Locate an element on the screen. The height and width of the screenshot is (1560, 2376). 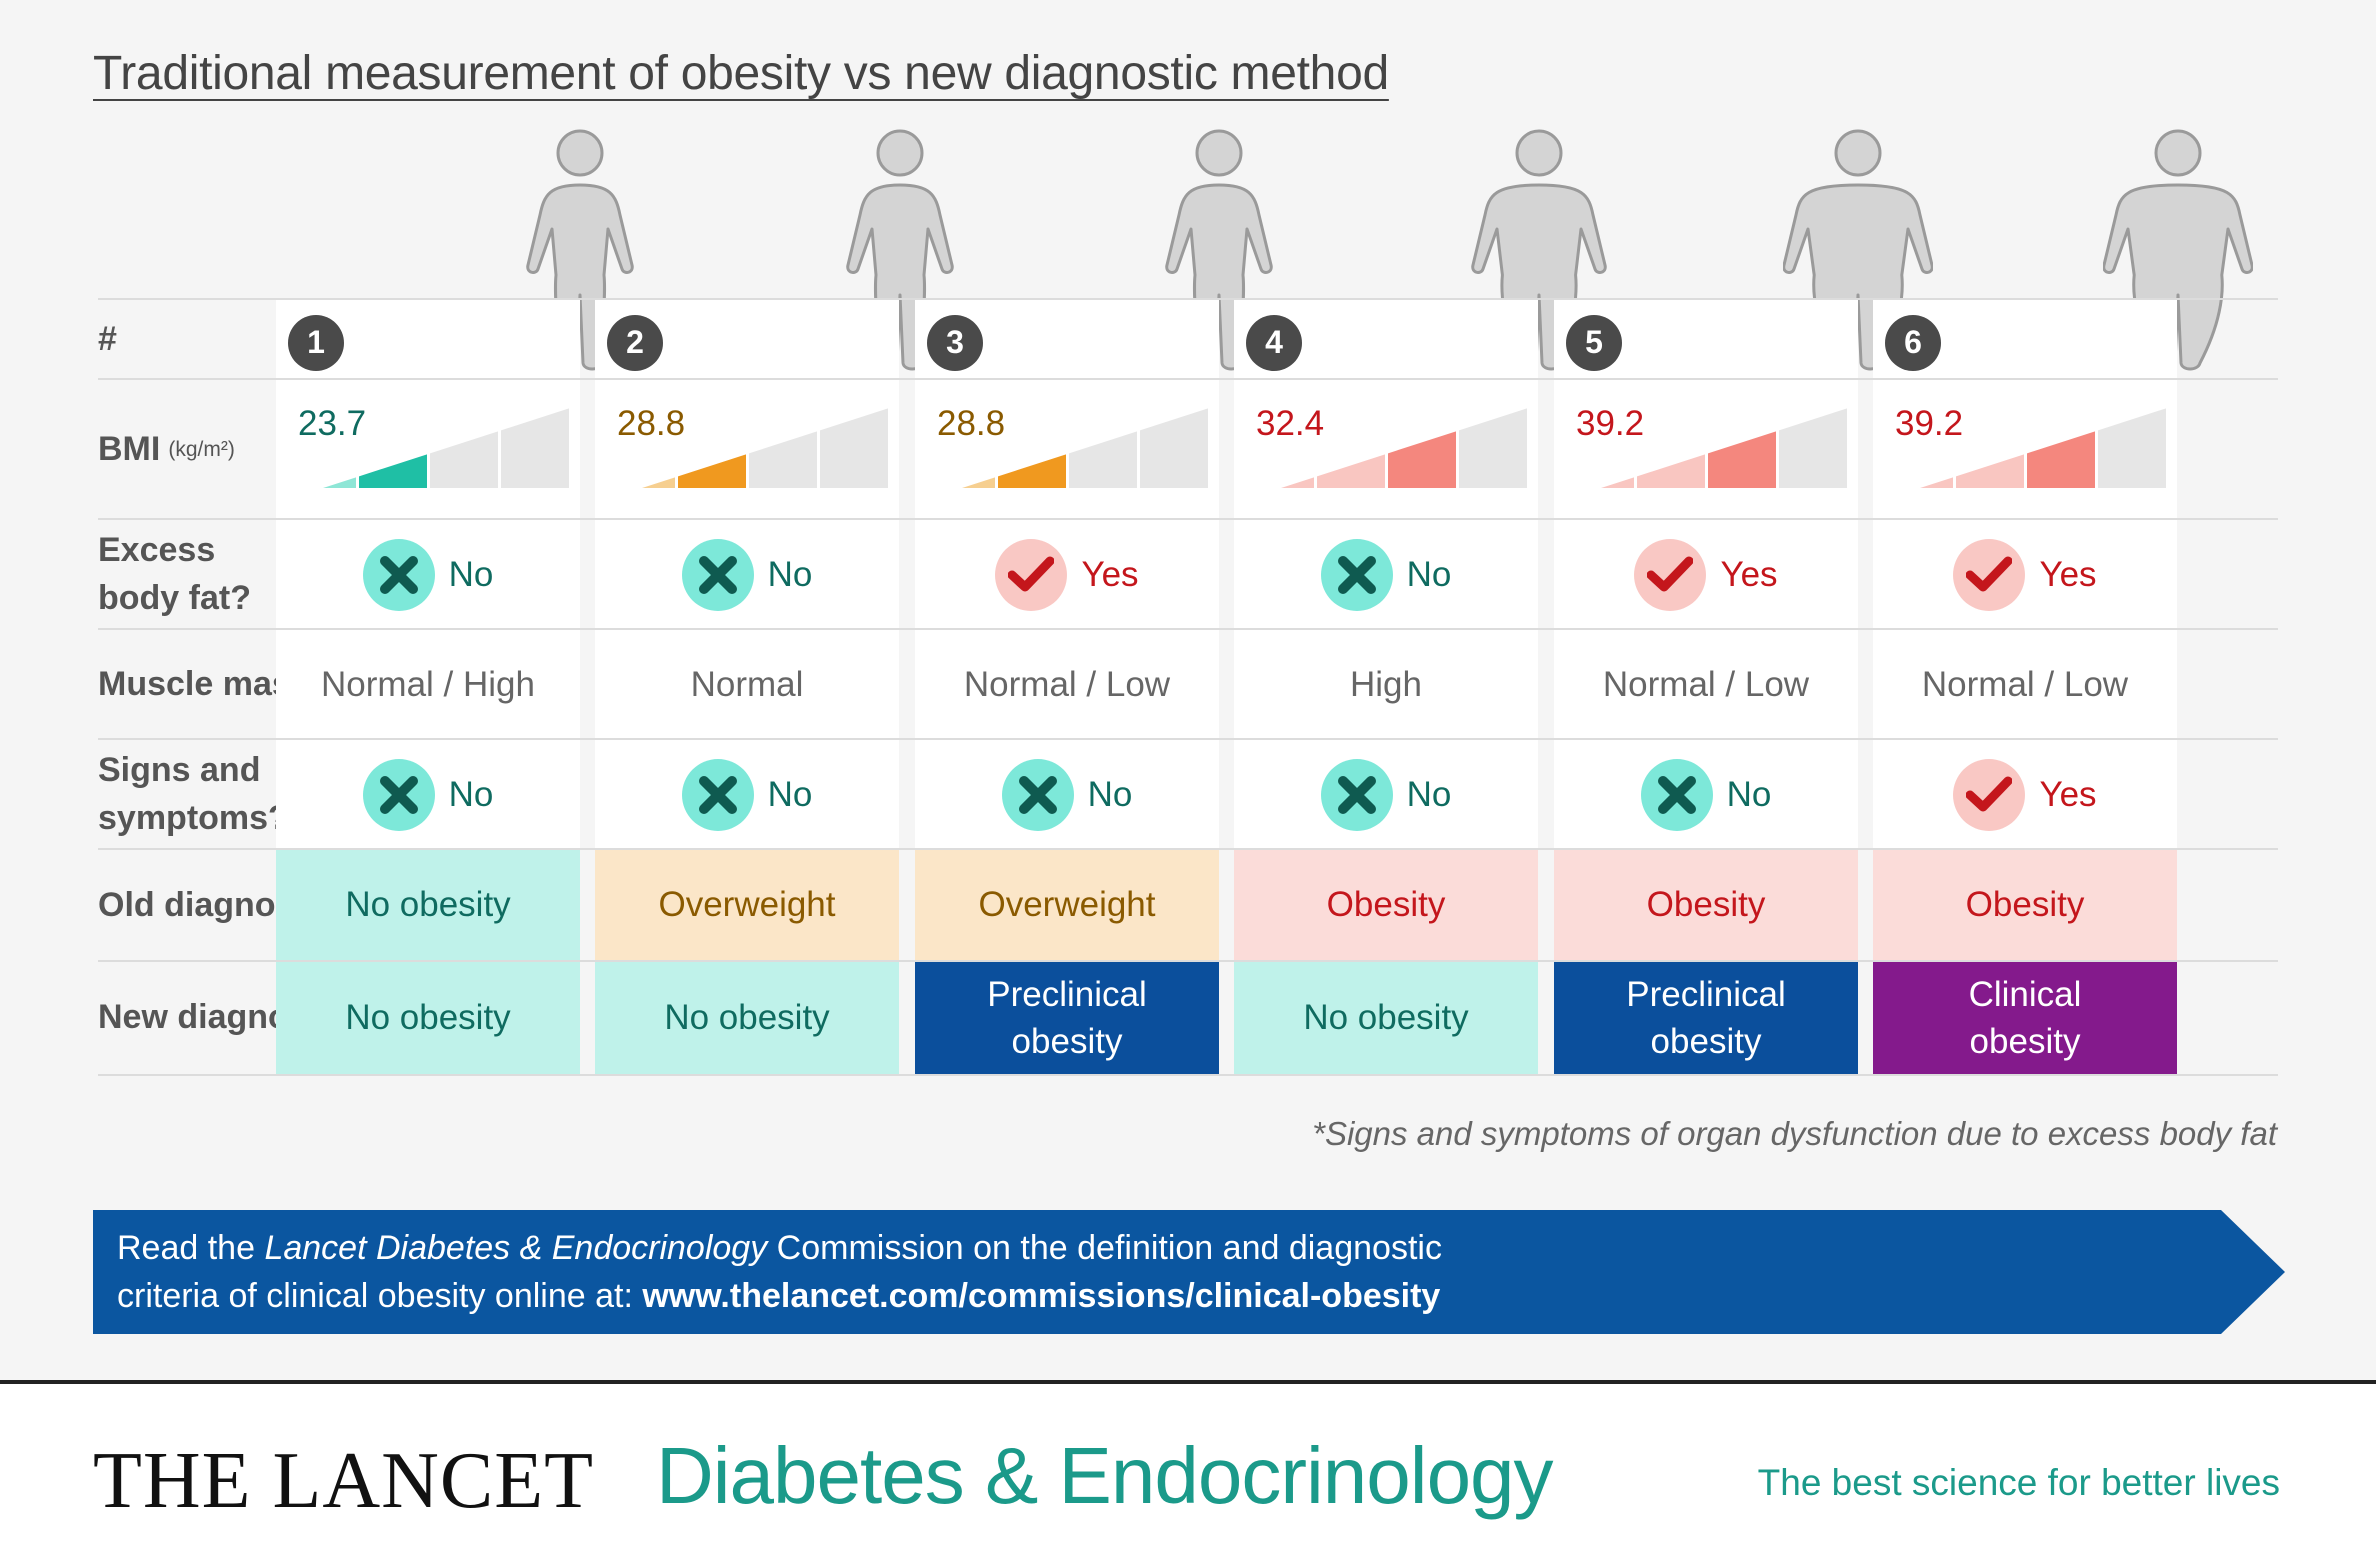
signs-row: Signs and symptoms?* No No No No No Yes is located at coordinates (1188, 794).